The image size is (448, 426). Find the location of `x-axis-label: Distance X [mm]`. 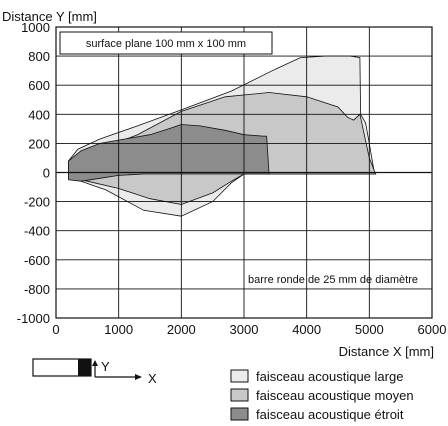

x-axis-label: Distance X [mm] is located at coordinates (386, 351).